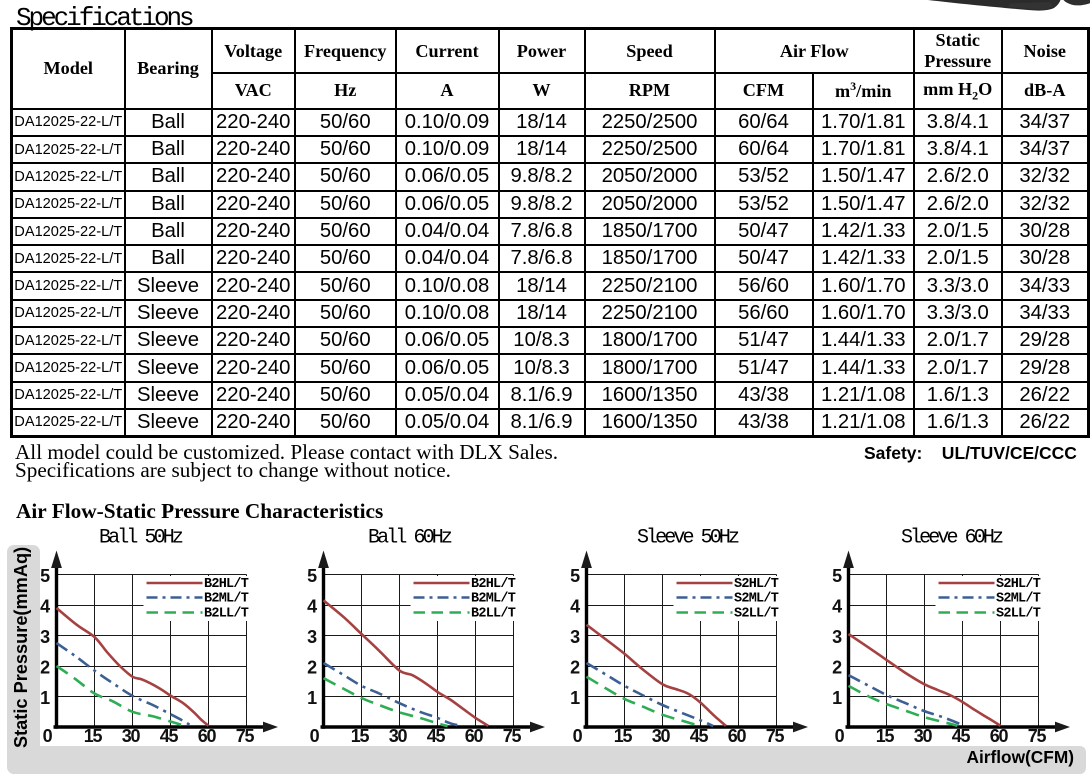  Describe the element at coordinates (952, 538) in the screenshot. I see `svg-text: Sleeve 60Hz` at that location.